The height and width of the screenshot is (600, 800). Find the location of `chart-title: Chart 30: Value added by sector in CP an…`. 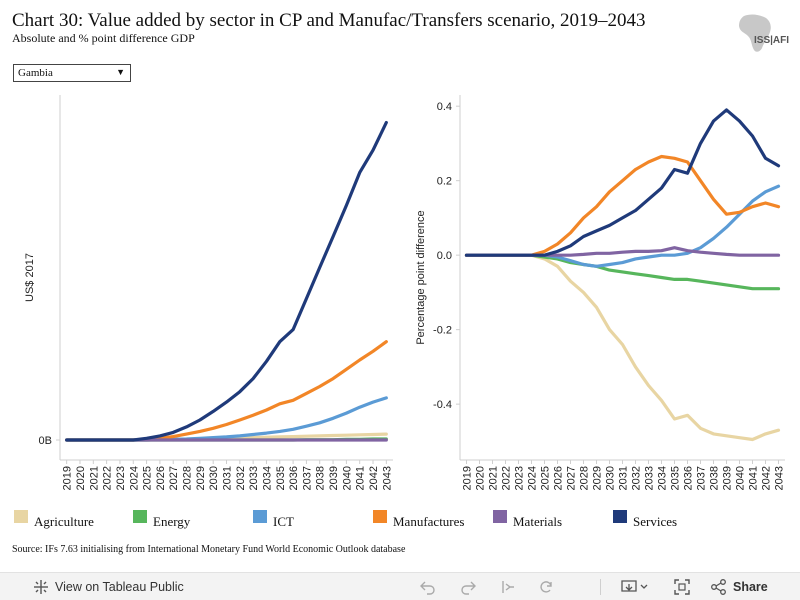

chart-title: Chart 30: Value added by sector in CP an… is located at coordinates (329, 20).